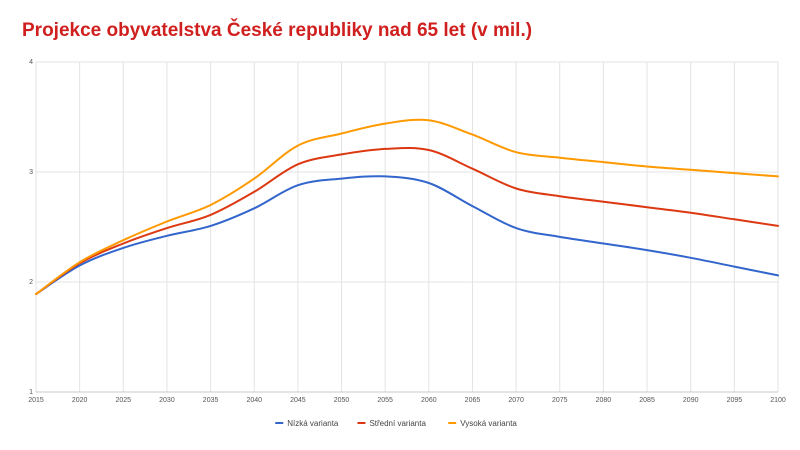  What do you see at coordinates (516, 400) in the screenshot?
I see `x-tick-label: 2070` at bounding box center [516, 400].